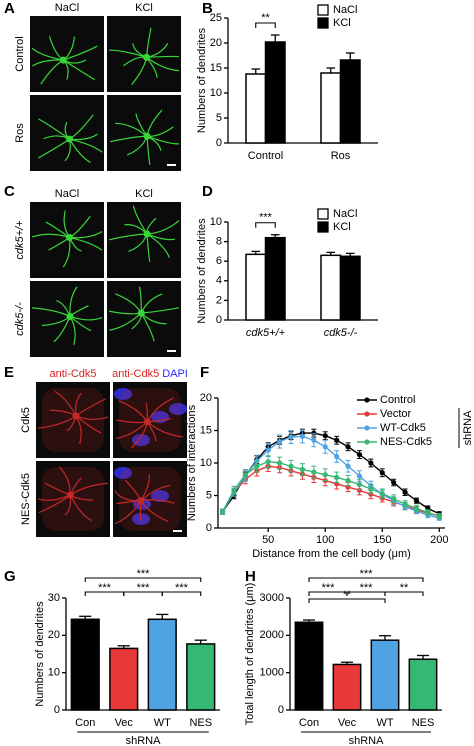  What do you see at coordinates (347, 595) in the screenshot?
I see `significance-label: **` at bounding box center [347, 595].